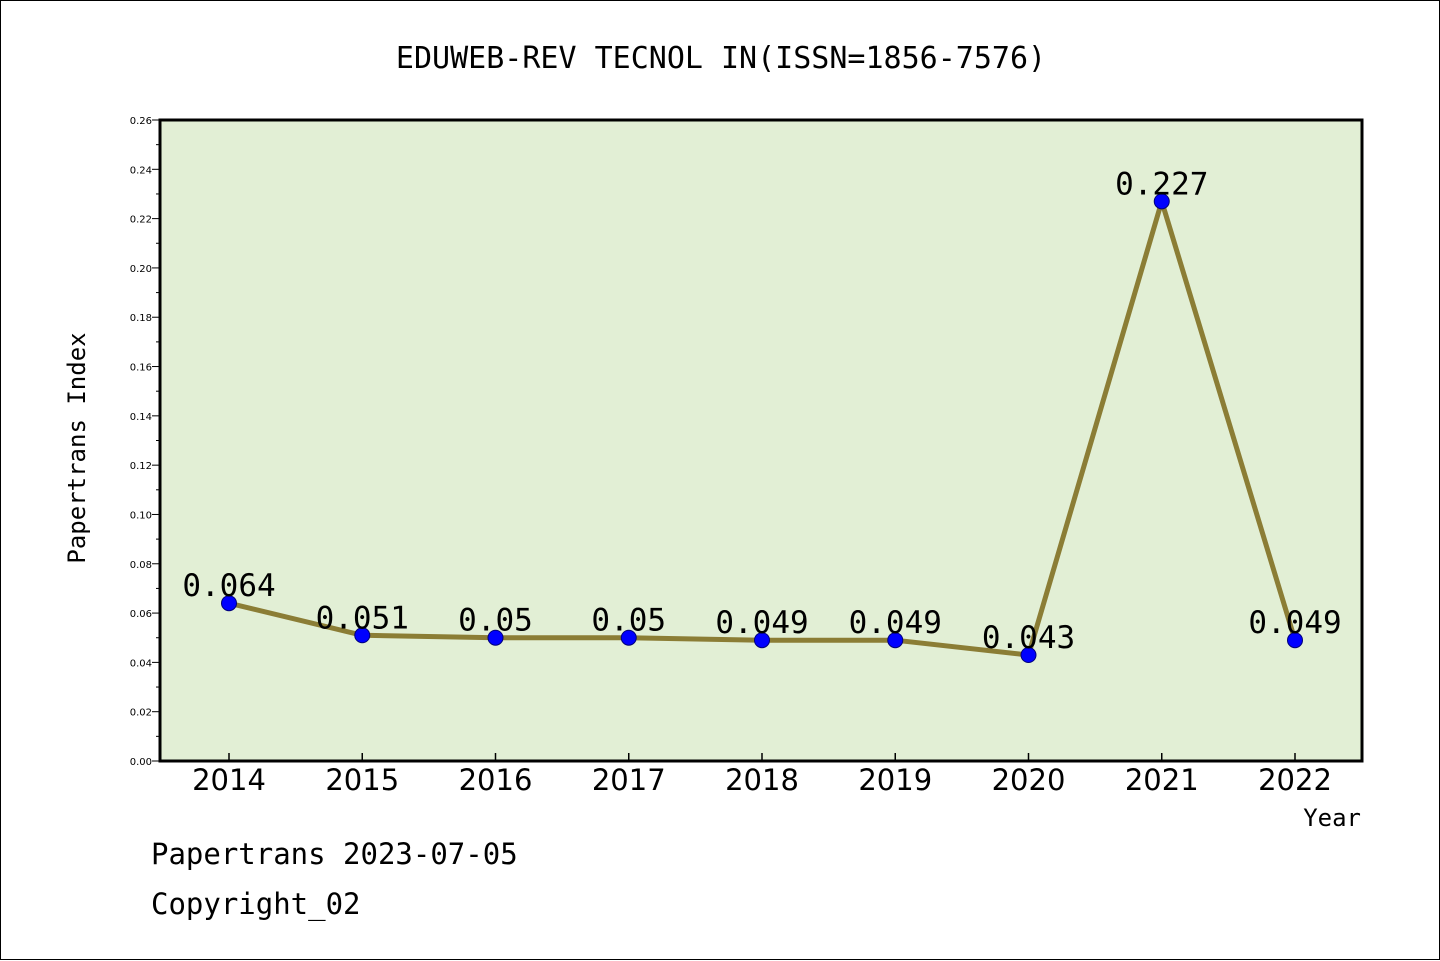 The image size is (1440, 961). What do you see at coordinates (1332, 818) in the screenshot?
I see `x-axis-title: Year` at bounding box center [1332, 818].